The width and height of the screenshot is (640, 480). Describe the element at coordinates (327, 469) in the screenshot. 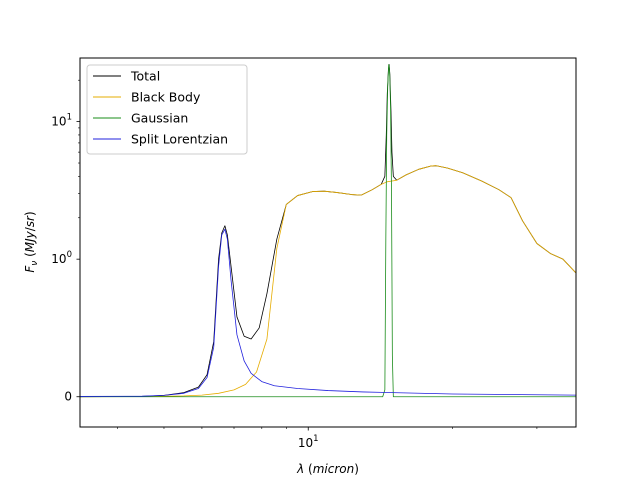

I see `x-axis-label: λ (micron)` at that location.